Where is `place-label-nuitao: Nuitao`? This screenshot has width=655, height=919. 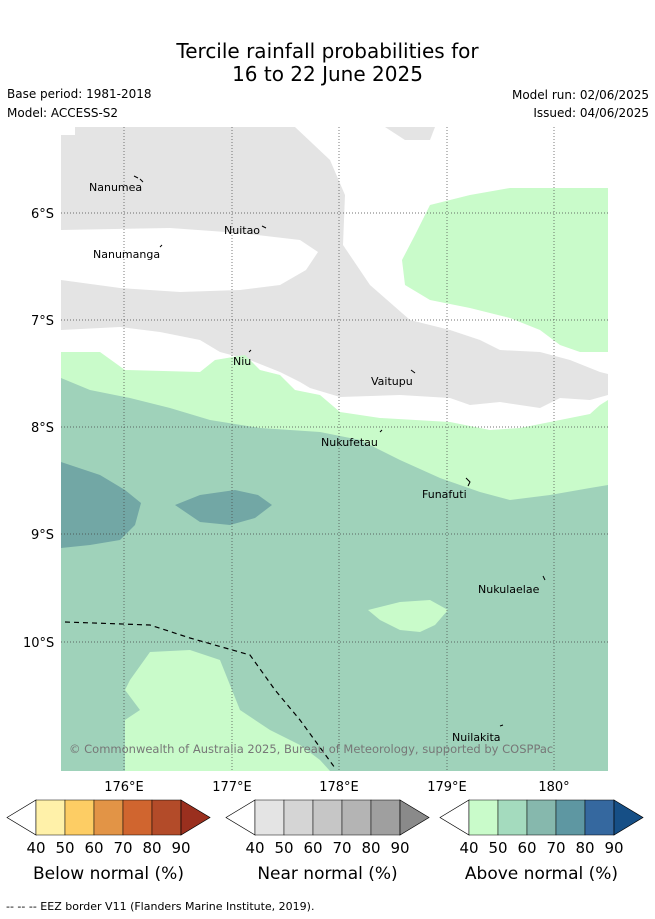 place-label-nuitao: Nuitao is located at coordinates (242, 230).